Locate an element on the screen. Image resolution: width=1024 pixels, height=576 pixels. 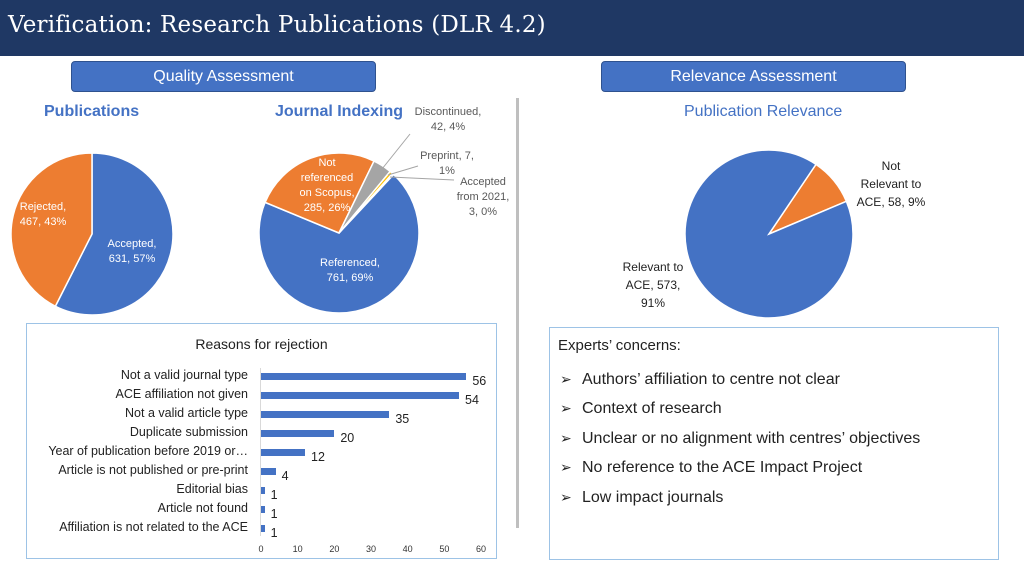
pie-slice-accepted is located at coordinates (114, 234).